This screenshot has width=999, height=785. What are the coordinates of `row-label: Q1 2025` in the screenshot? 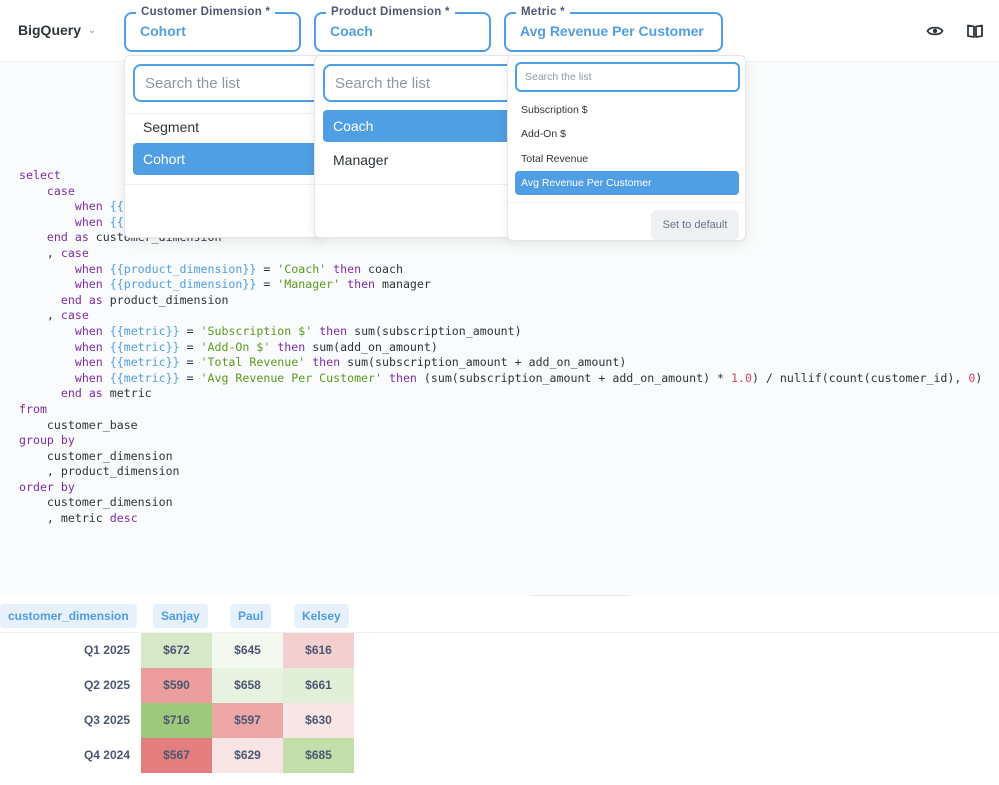 It's located at (106, 650).